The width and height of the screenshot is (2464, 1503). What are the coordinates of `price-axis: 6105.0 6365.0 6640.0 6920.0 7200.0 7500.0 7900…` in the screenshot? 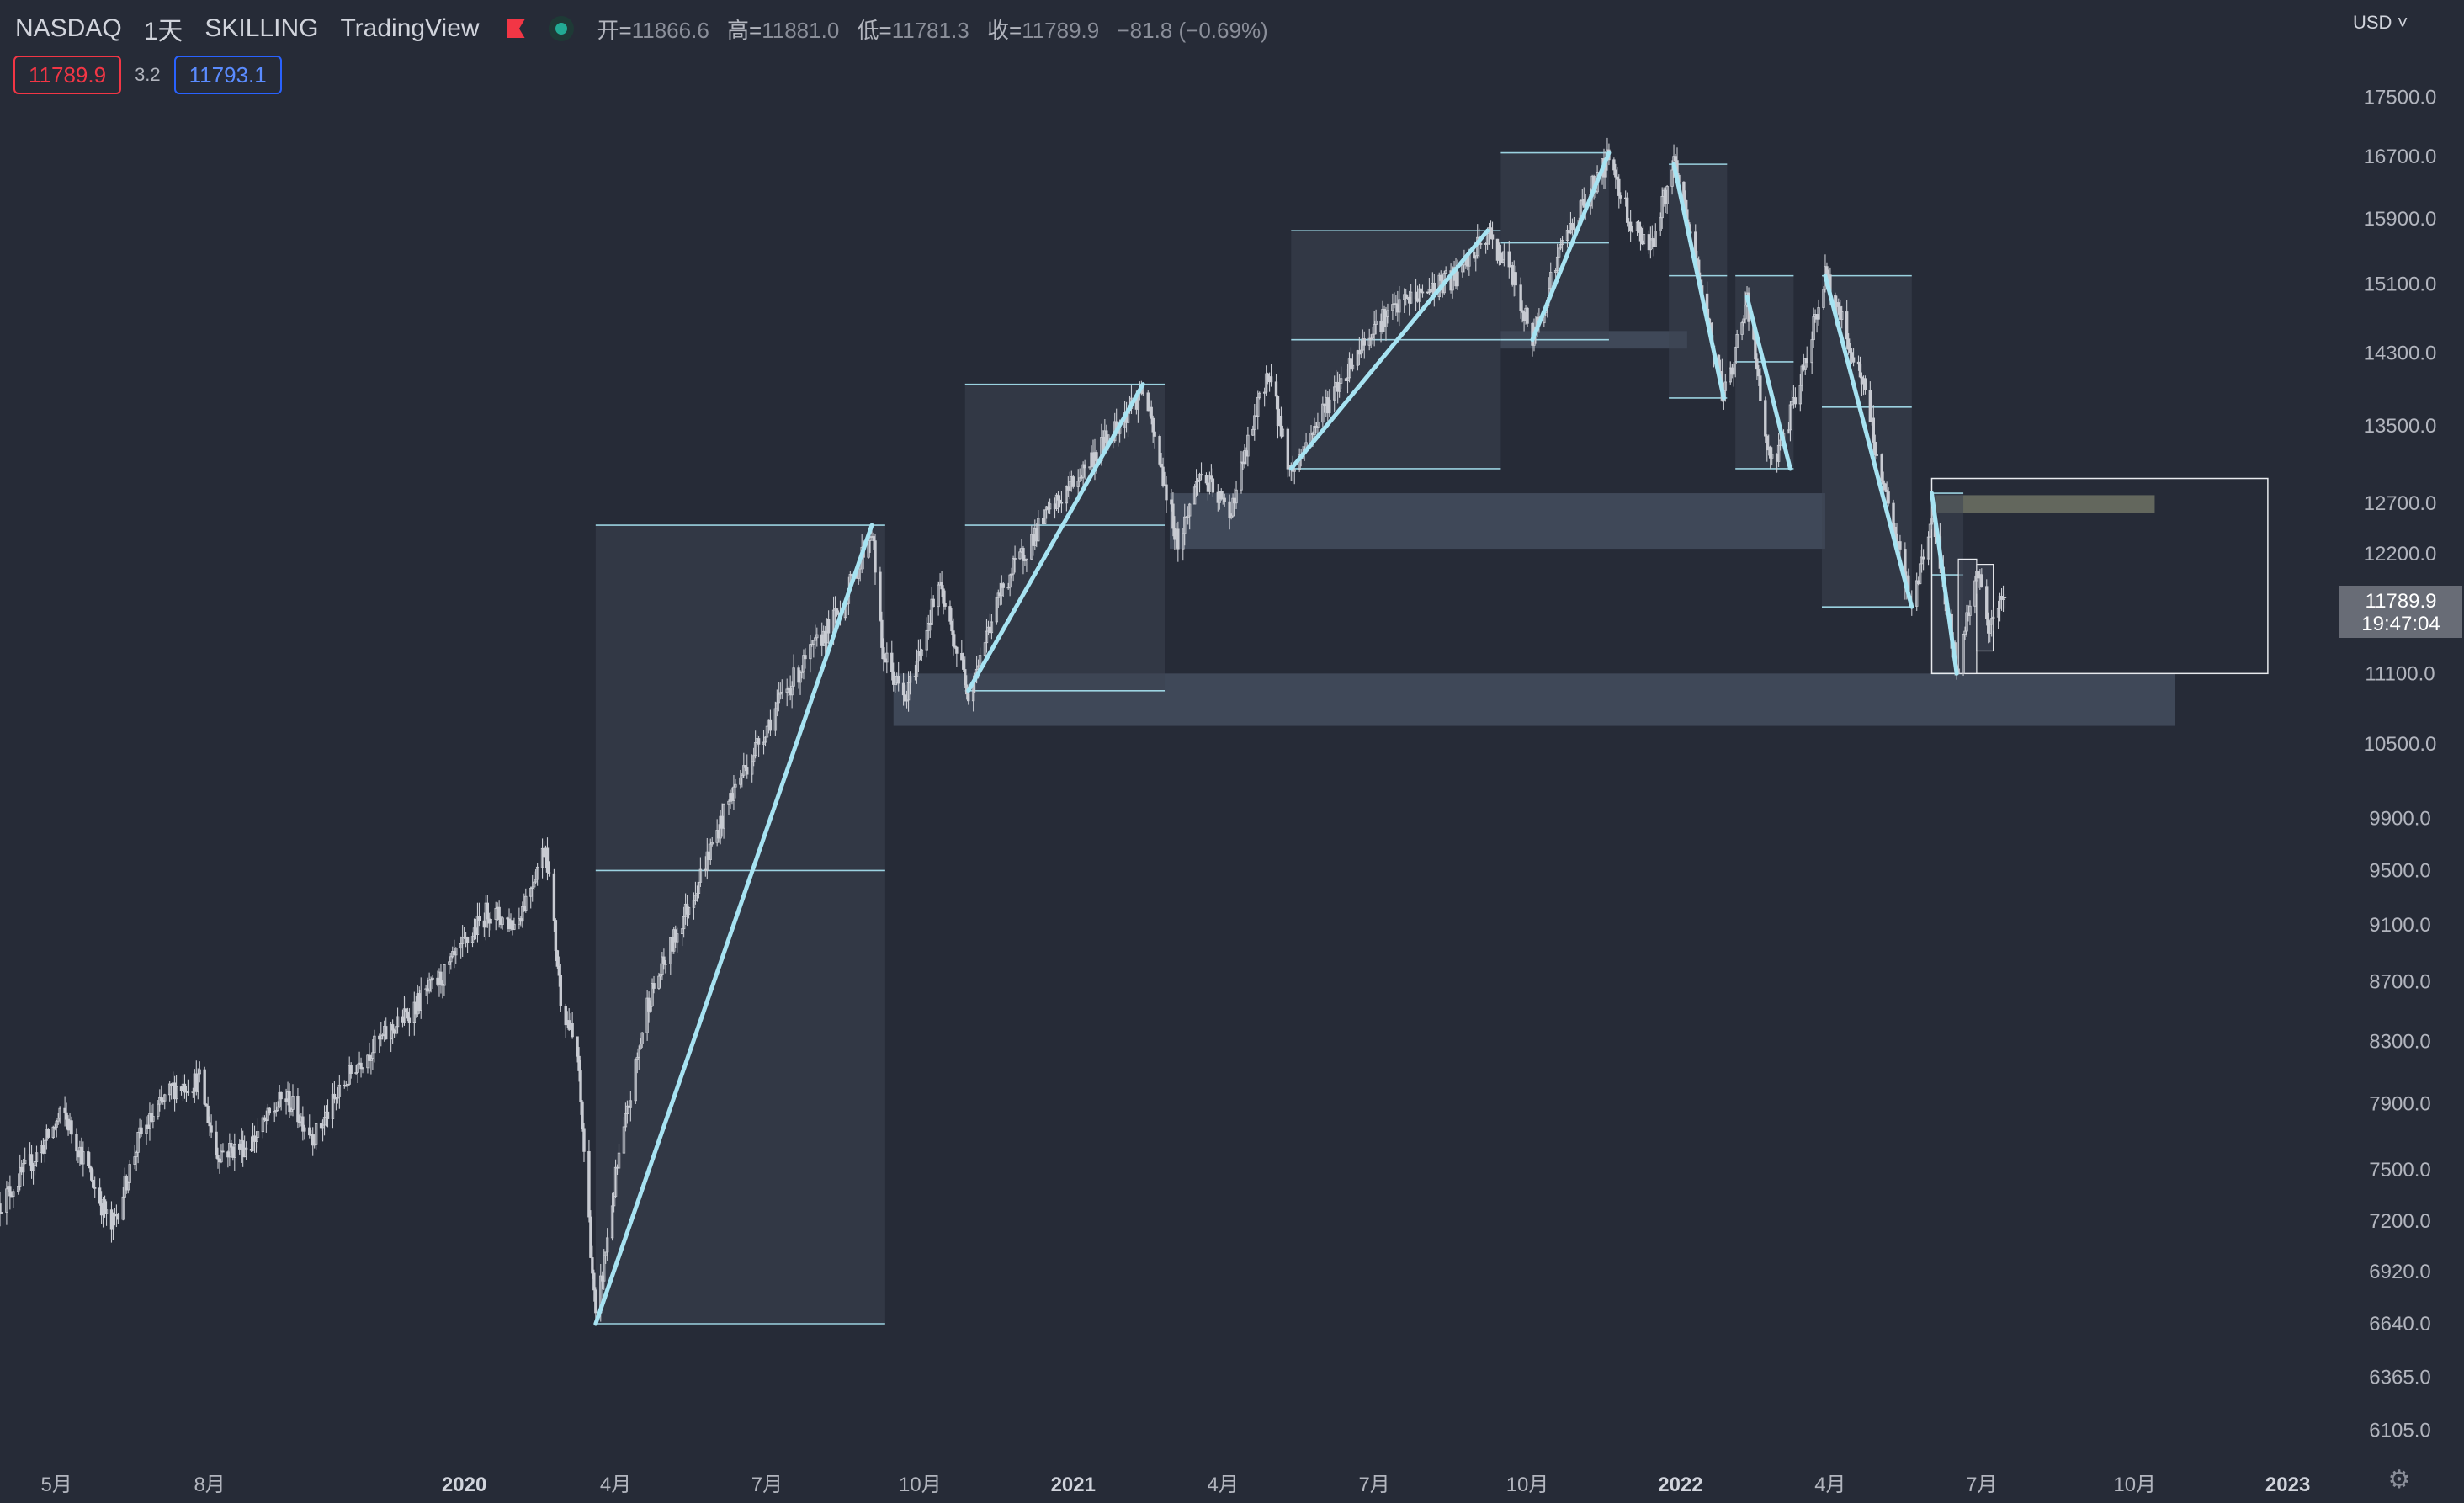 It's located at (2400, 765).